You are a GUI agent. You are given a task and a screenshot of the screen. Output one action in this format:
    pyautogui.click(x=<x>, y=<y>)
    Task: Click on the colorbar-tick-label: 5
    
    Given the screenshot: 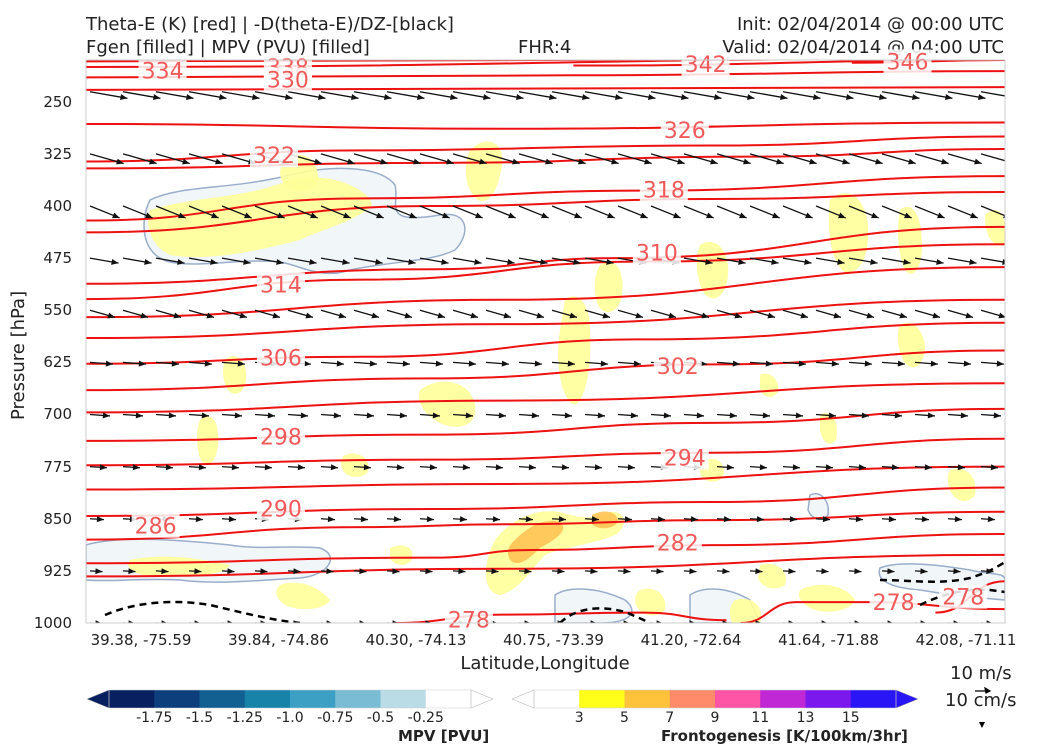 What is the action you would take?
    pyautogui.click(x=624, y=718)
    